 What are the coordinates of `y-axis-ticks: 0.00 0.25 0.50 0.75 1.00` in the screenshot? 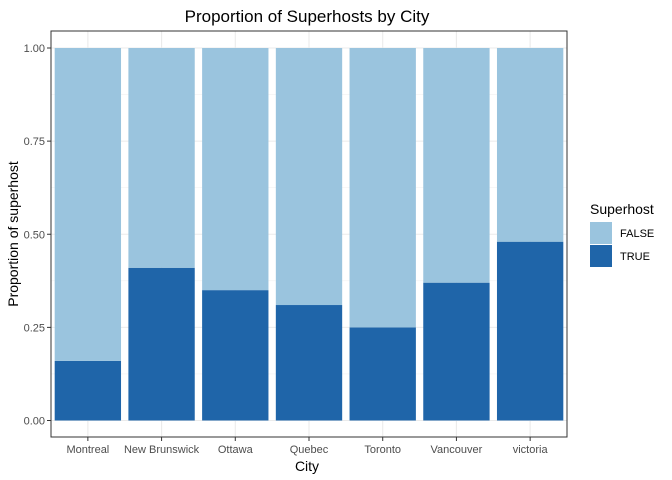 It's located at (37, 235).